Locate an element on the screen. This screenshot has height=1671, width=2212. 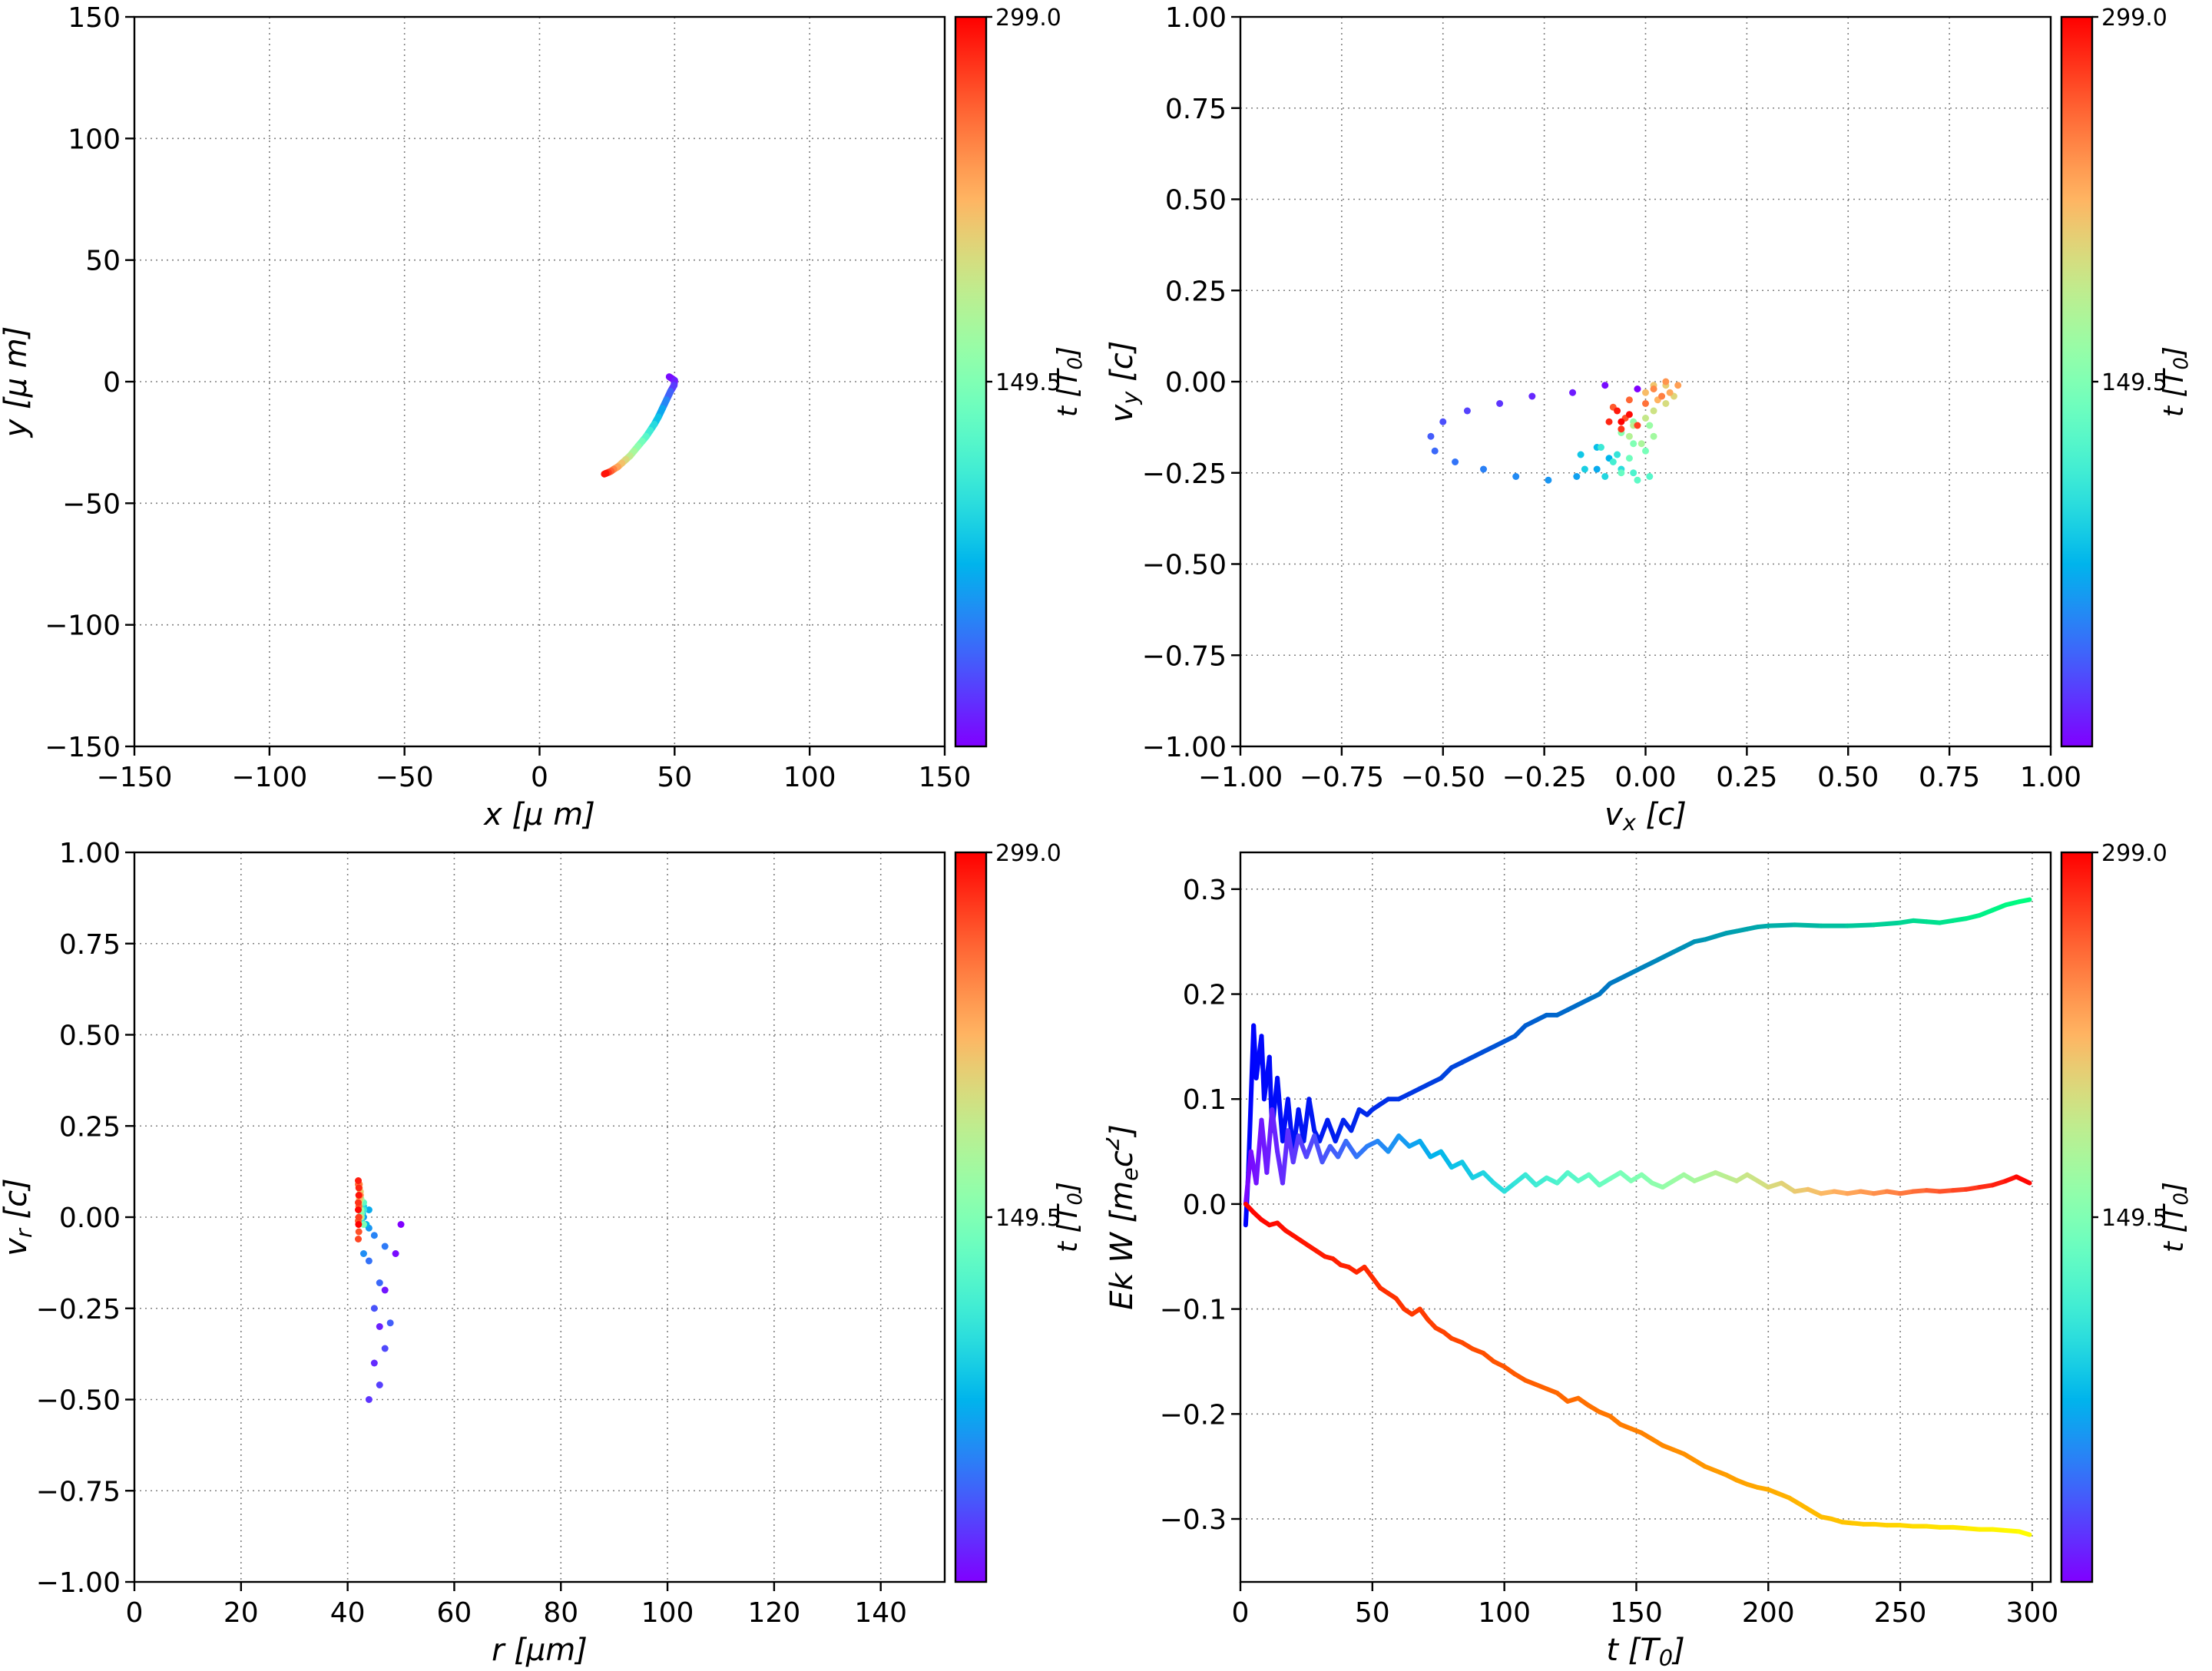
svg-text: 0.2 is located at coordinates (1205, 995).